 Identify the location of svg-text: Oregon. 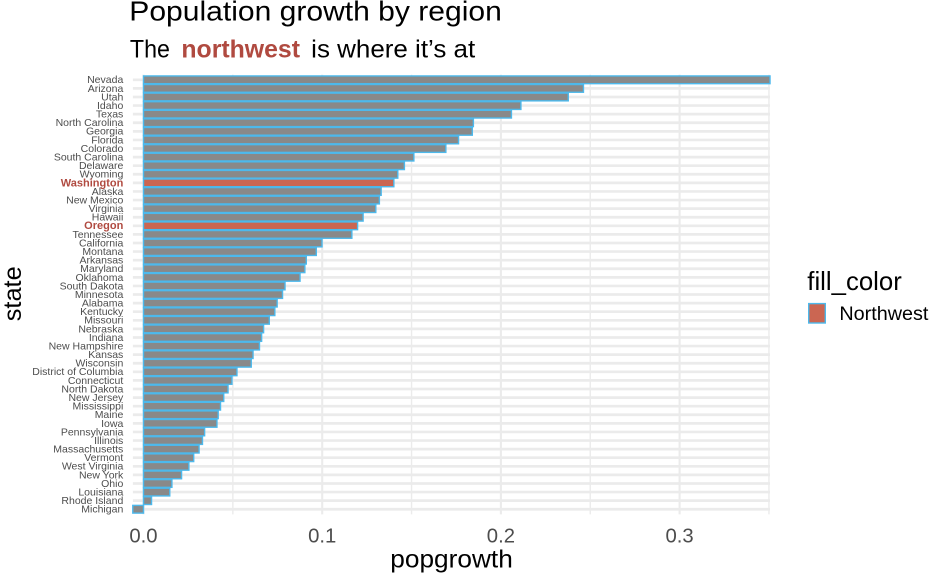
(103, 226).